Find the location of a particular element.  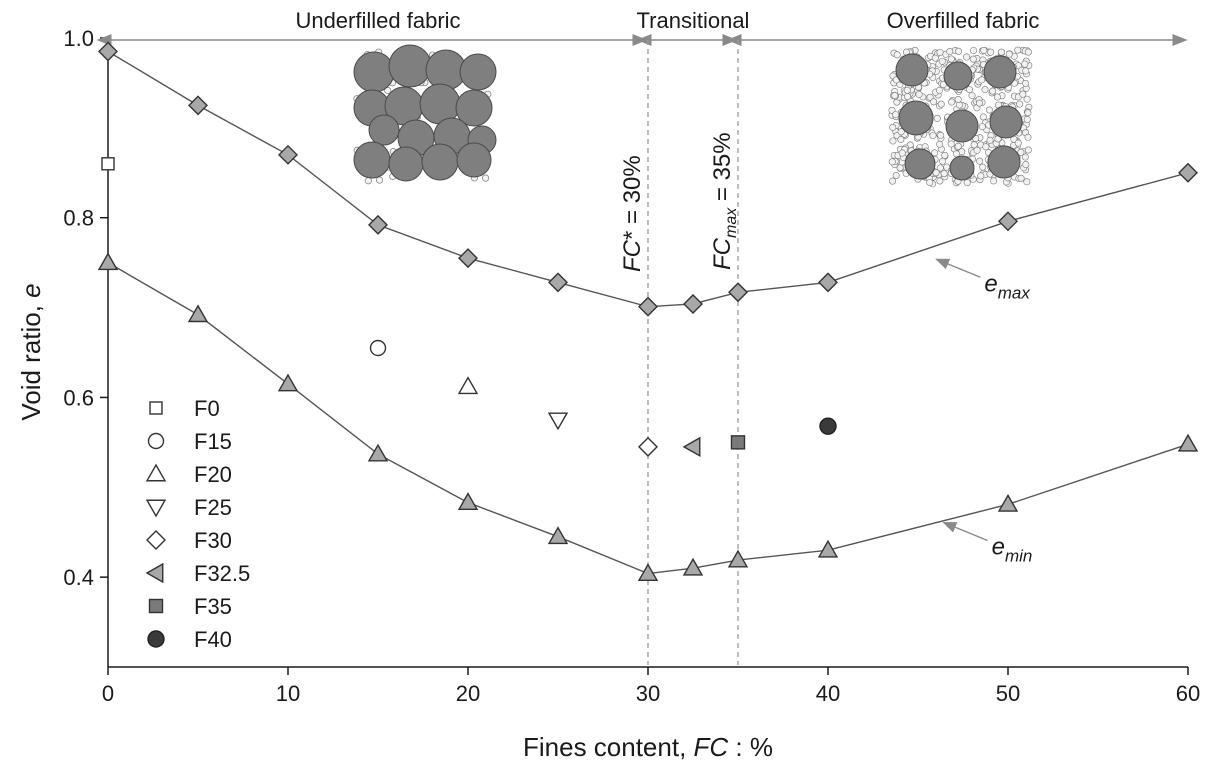

legend-item: F35 is located at coordinates (190, 606).